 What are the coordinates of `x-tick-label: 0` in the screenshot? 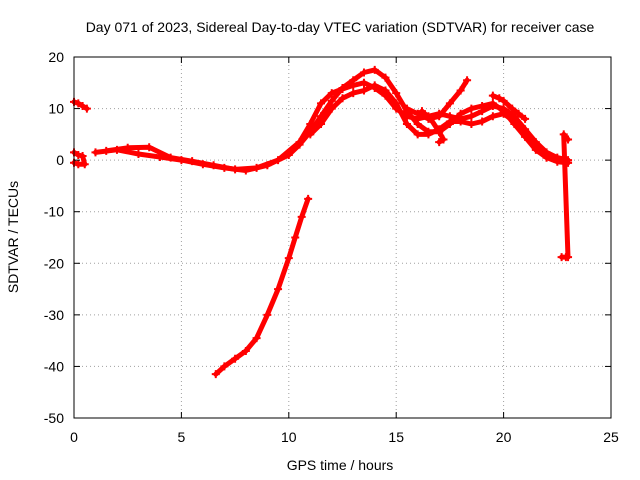 It's located at (74, 437).